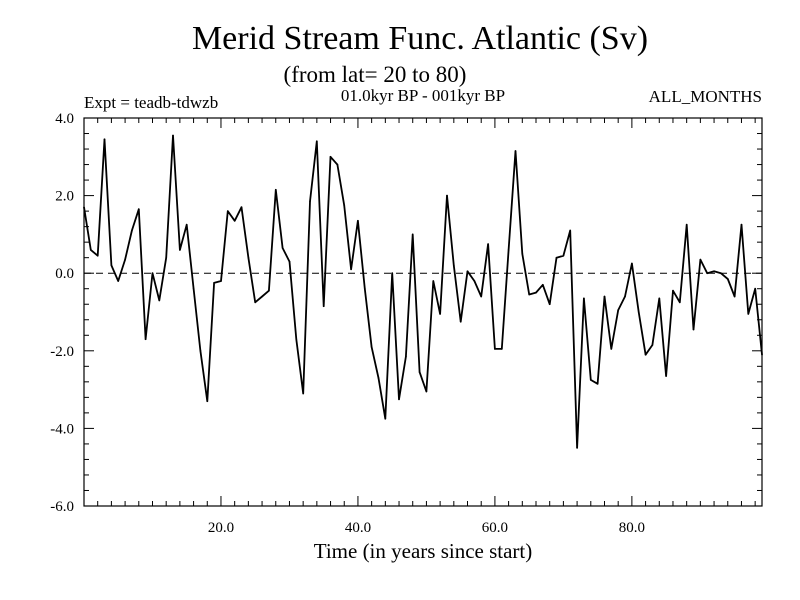 The height and width of the screenshot is (600, 800). I want to click on x-tick-label: 60.0, so click(495, 528).